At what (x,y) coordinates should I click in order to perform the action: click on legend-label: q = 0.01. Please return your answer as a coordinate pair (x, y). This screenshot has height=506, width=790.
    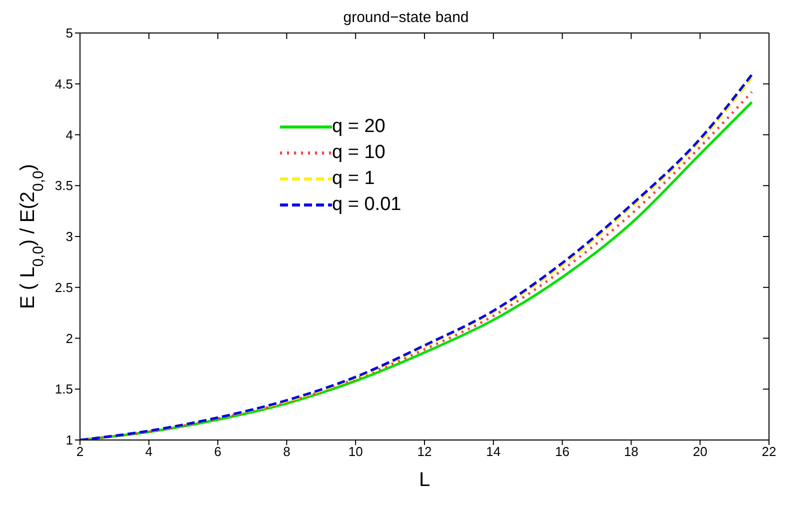
    Looking at the image, I should click on (367, 205).